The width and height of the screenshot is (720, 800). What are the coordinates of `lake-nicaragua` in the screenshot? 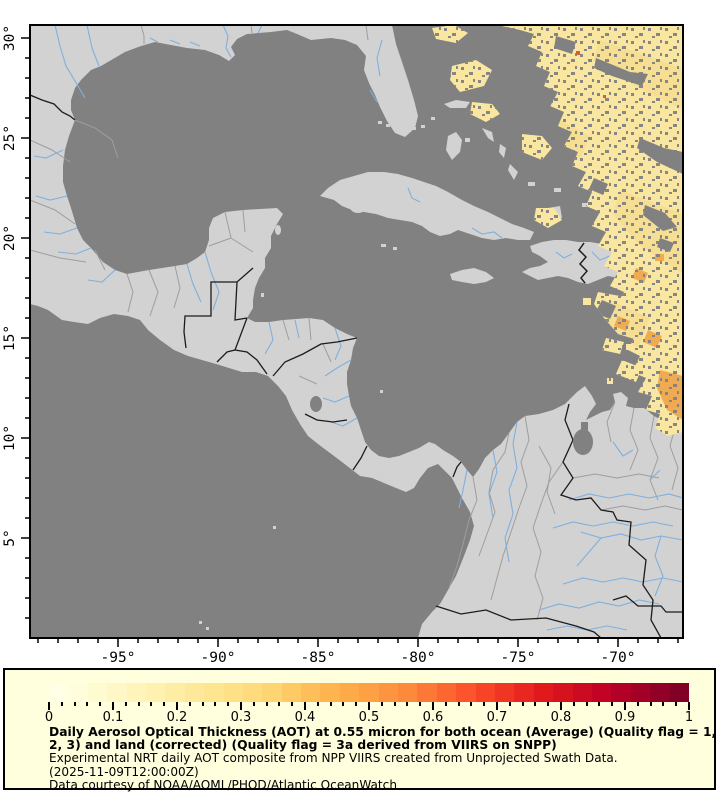 It's located at (316, 404).